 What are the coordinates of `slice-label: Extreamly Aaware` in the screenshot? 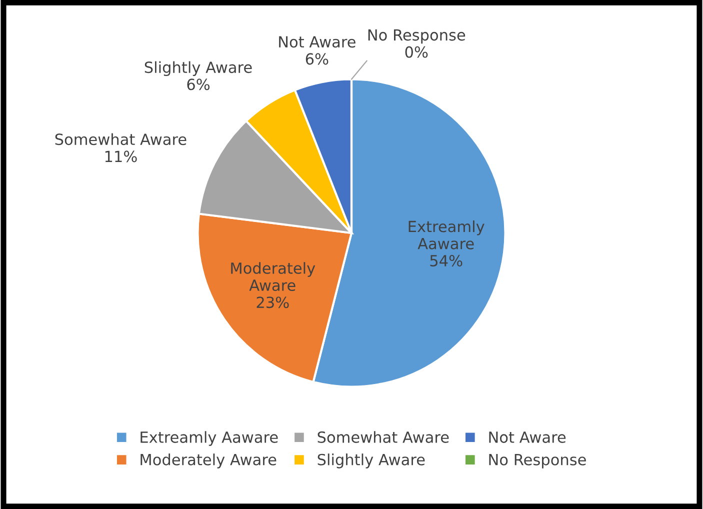 It's located at (446, 235).